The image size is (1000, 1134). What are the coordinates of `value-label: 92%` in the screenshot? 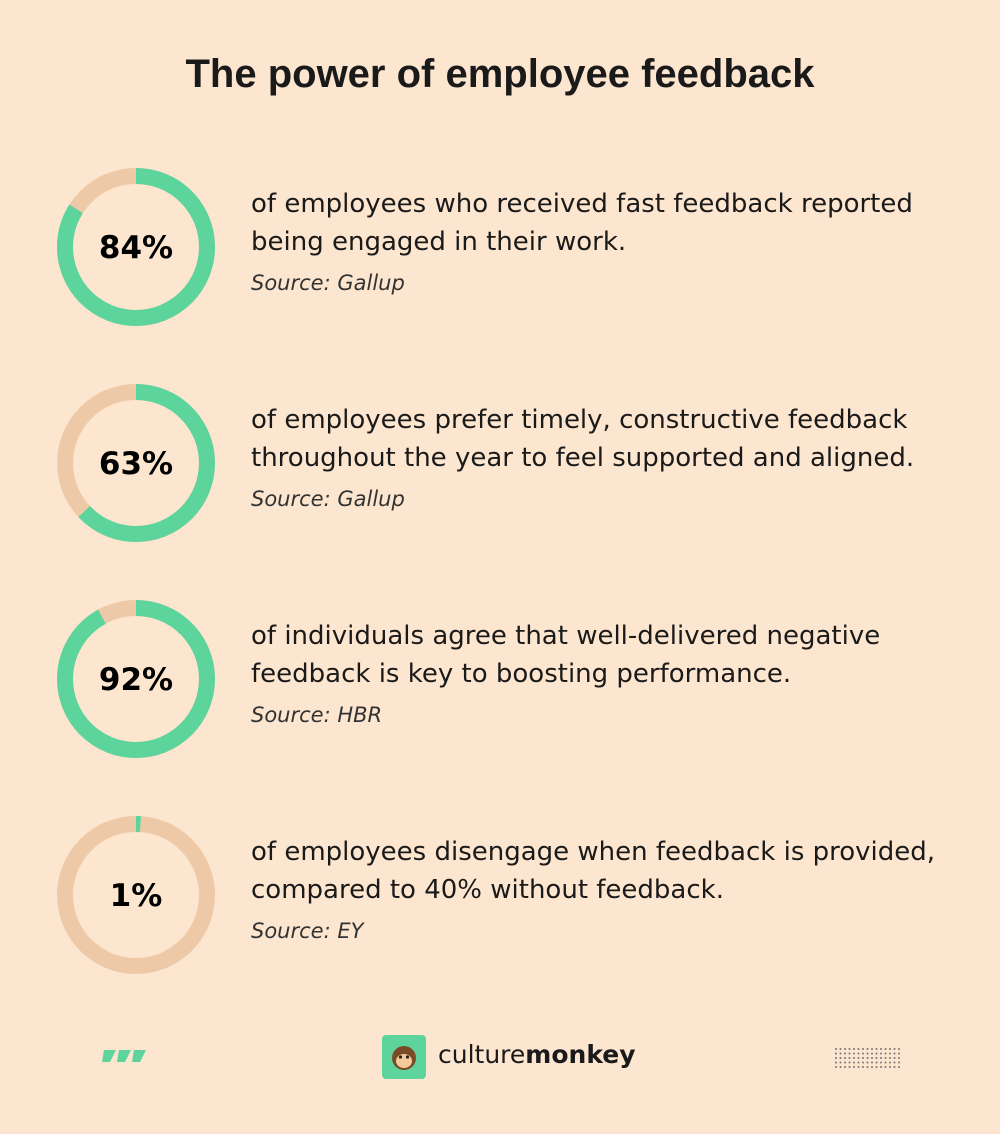 It's located at (136, 680).